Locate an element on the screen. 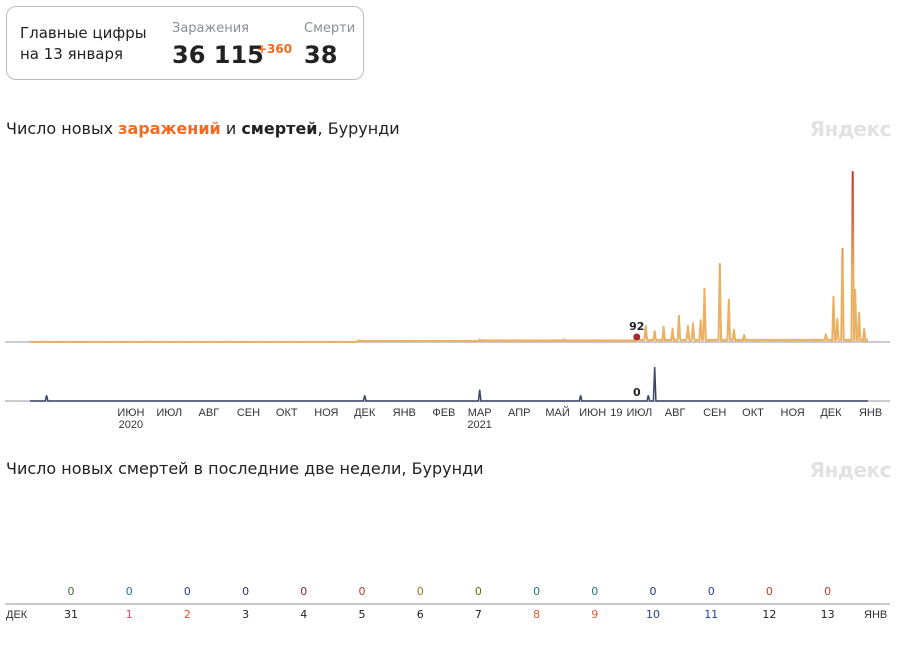 The height and width of the screenshot is (651, 911). chart-title: Число новых заражений и смертей, Бурунди is located at coordinates (203, 128).